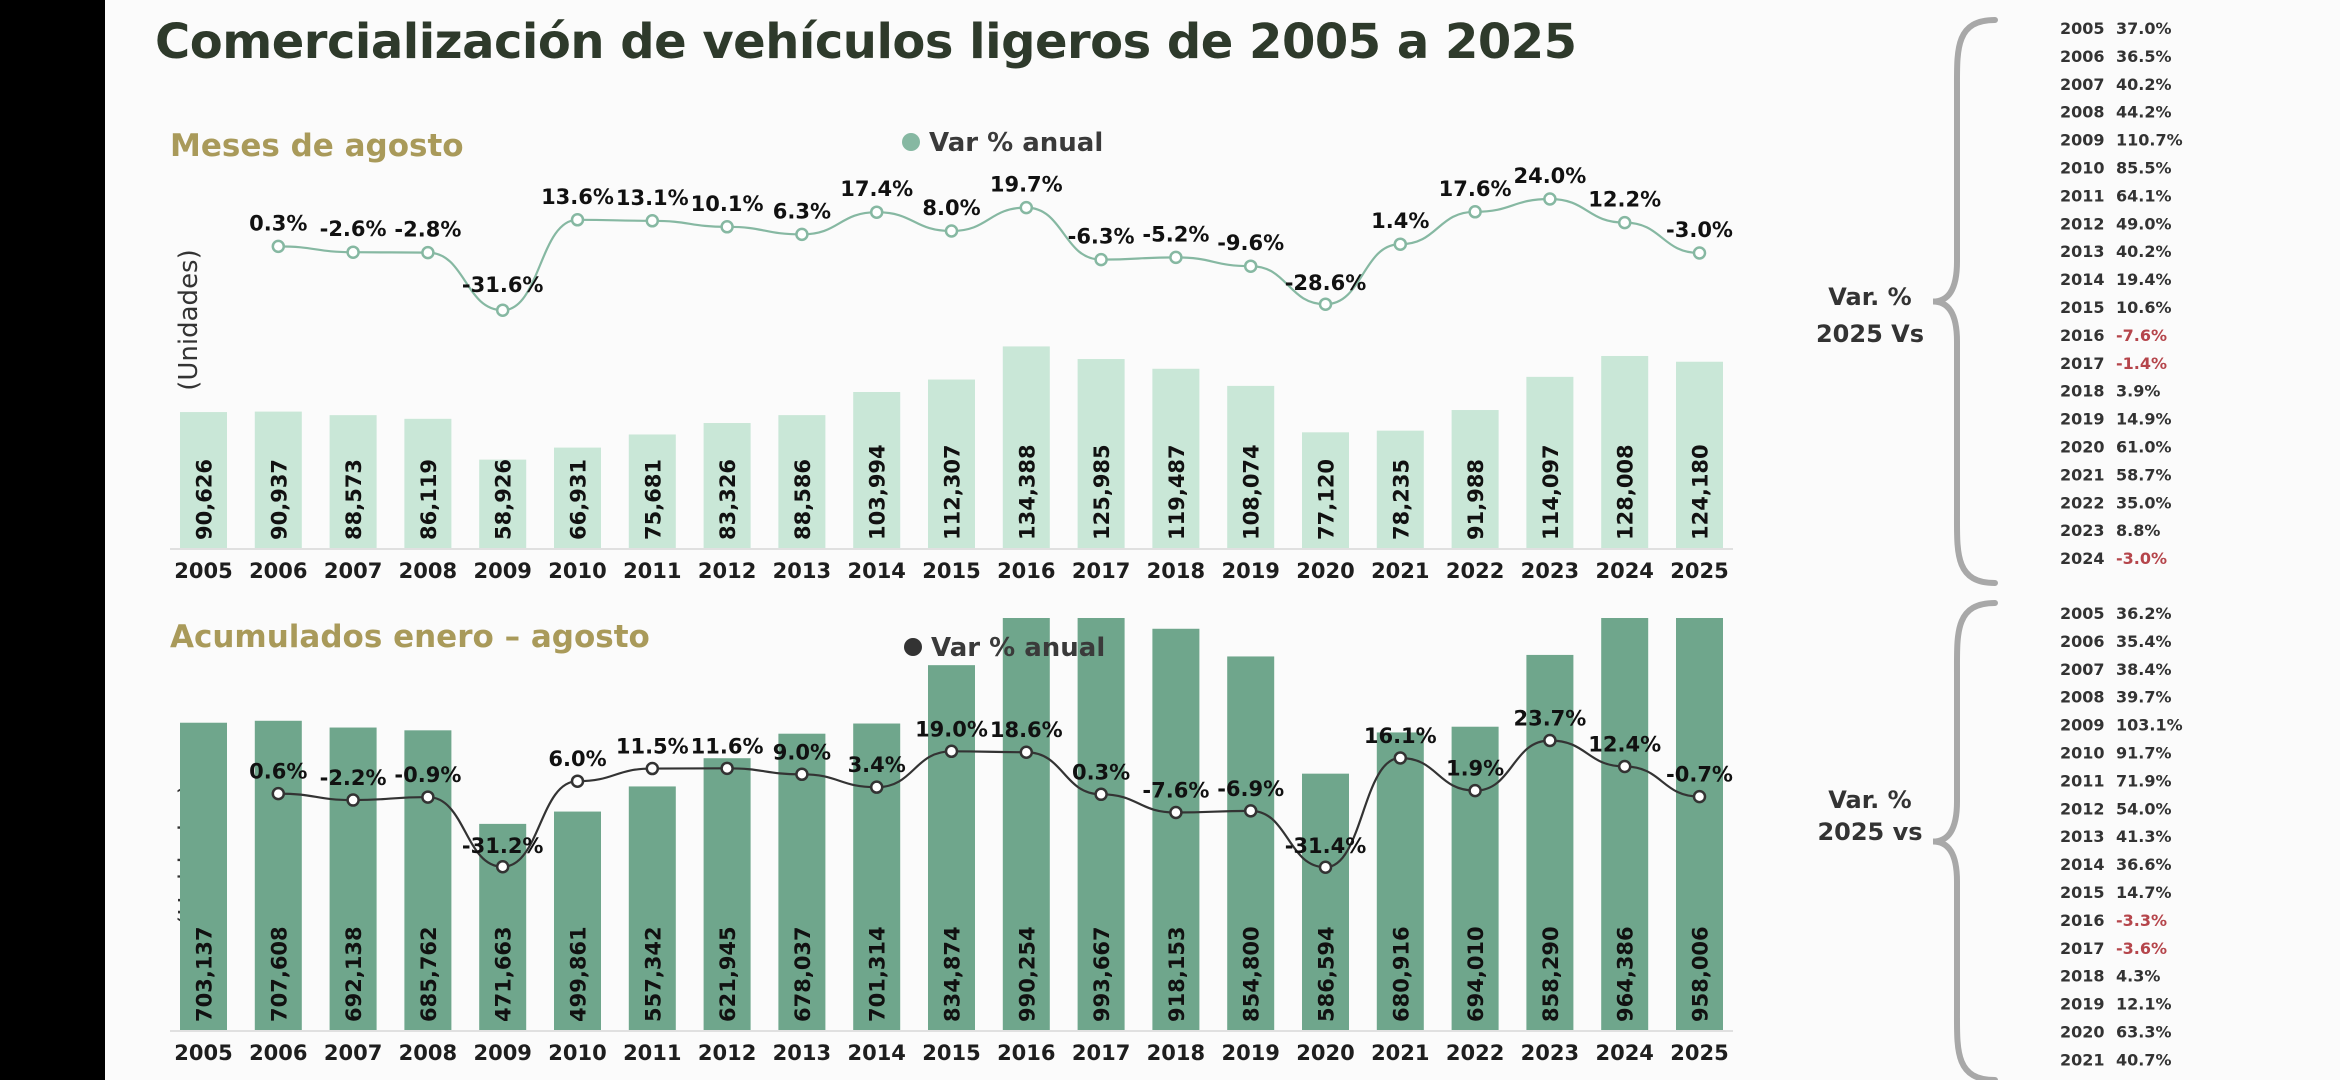 Image resolution: width=2340 pixels, height=1080 pixels. What do you see at coordinates (1476, 974) in the screenshot?
I see `bottom-bar-value-label: 694,010` at bounding box center [1476, 974].